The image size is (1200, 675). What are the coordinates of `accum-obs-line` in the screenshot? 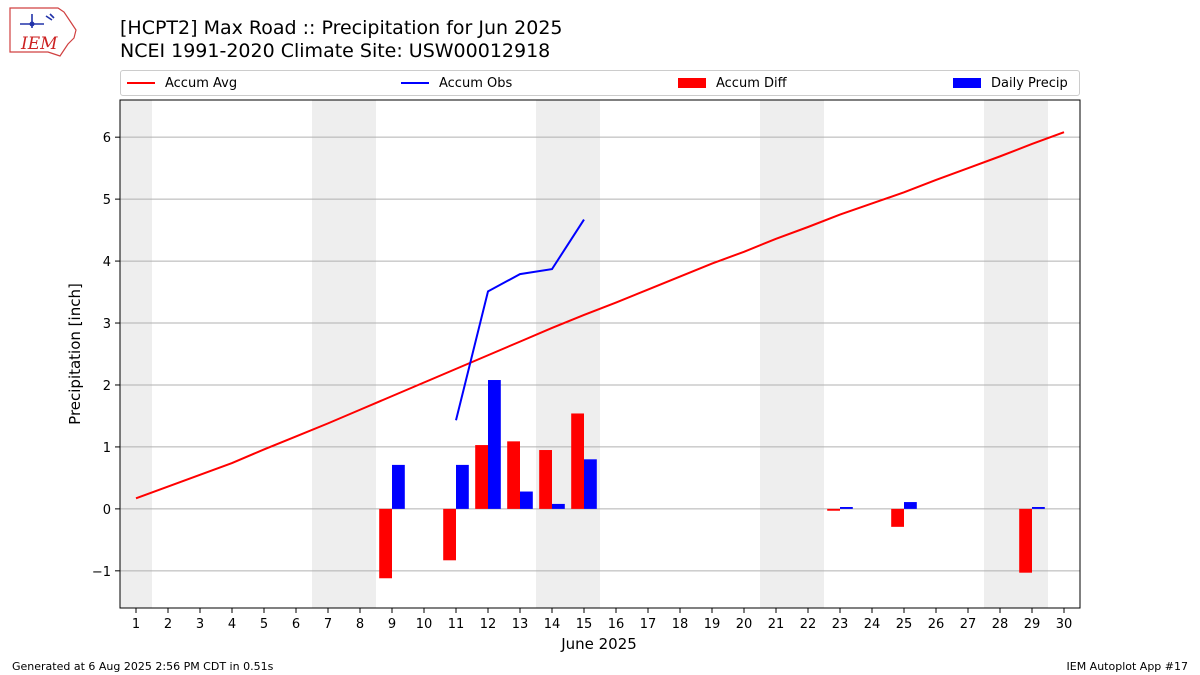 It's located at (520, 320).